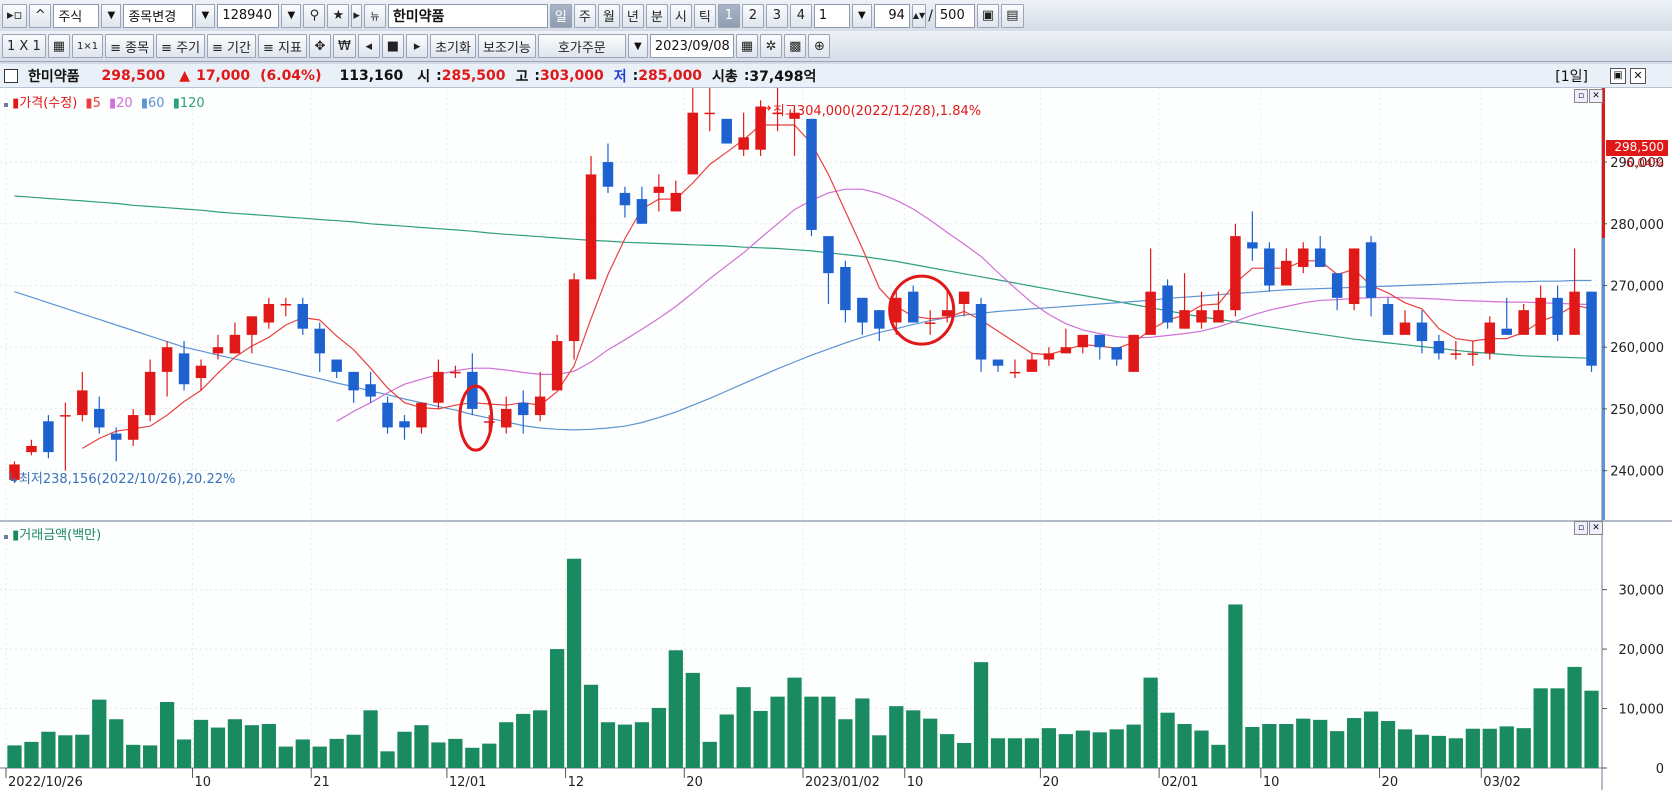  What do you see at coordinates (819, 46) in the screenshot?
I see `zoom-icon: ⊕` at bounding box center [819, 46].